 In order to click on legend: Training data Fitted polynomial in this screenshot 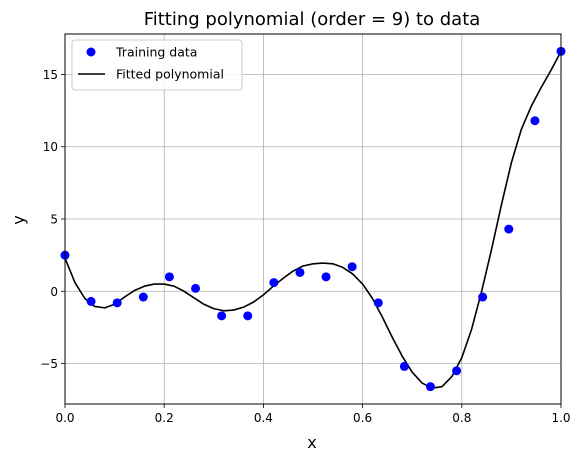, I will do `click(157, 65)`.